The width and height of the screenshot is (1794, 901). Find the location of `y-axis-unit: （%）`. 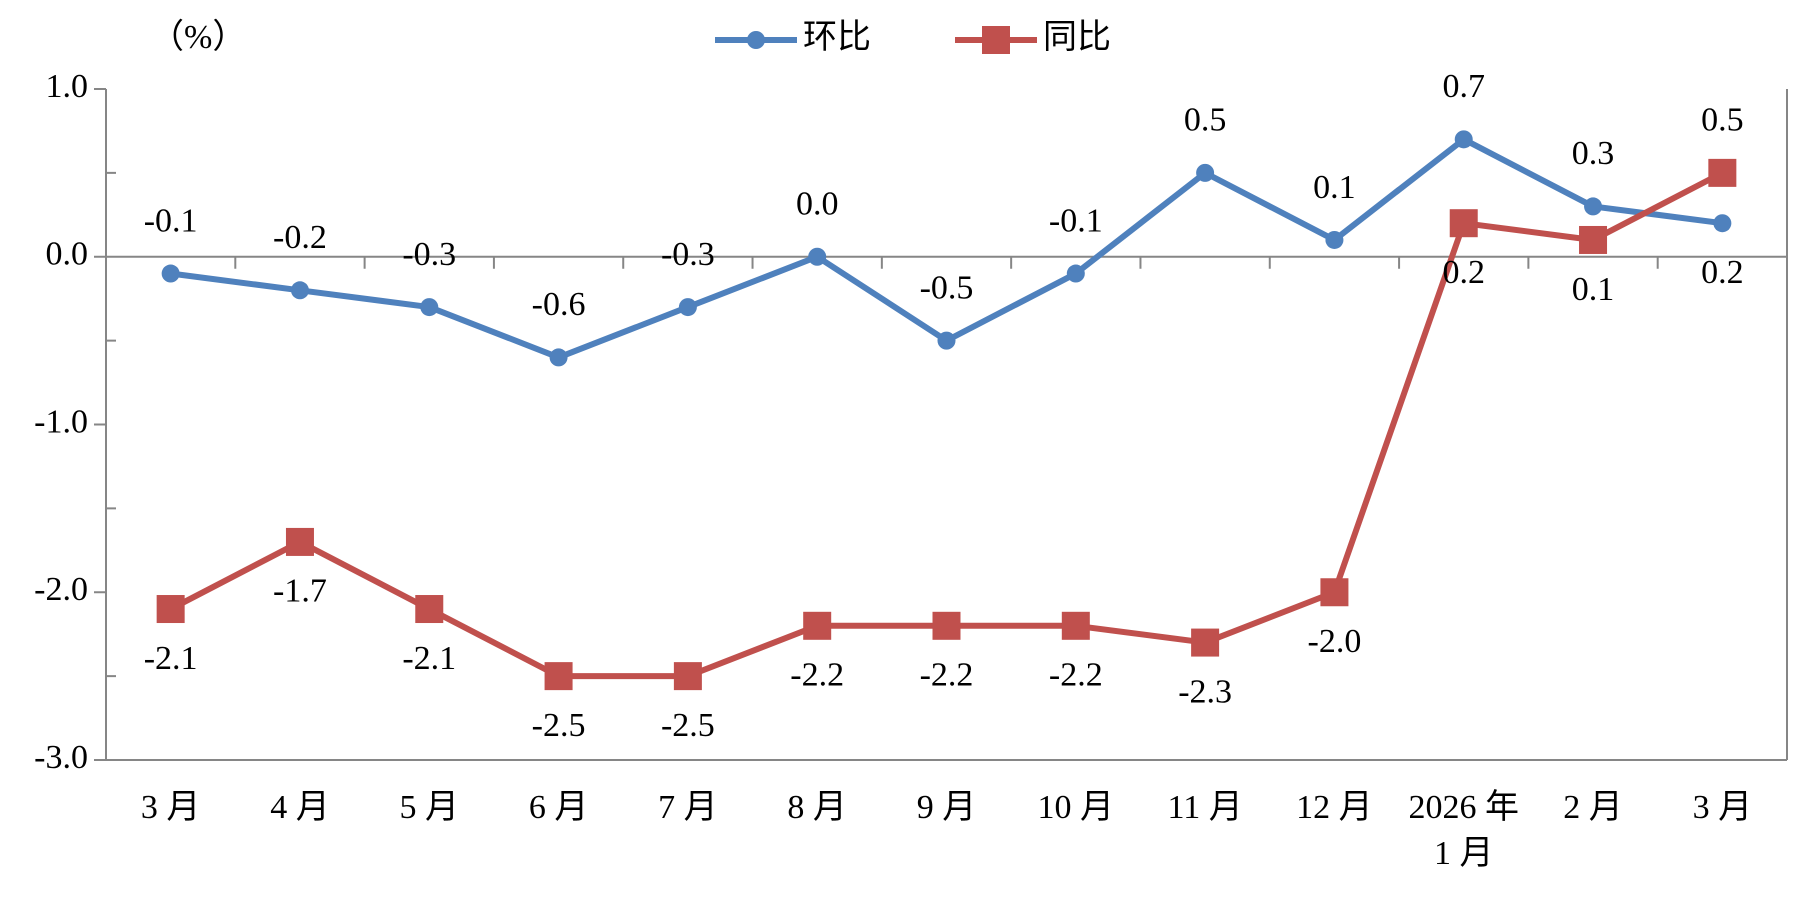

y-axis-unit: （%） is located at coordinates (198, 37).